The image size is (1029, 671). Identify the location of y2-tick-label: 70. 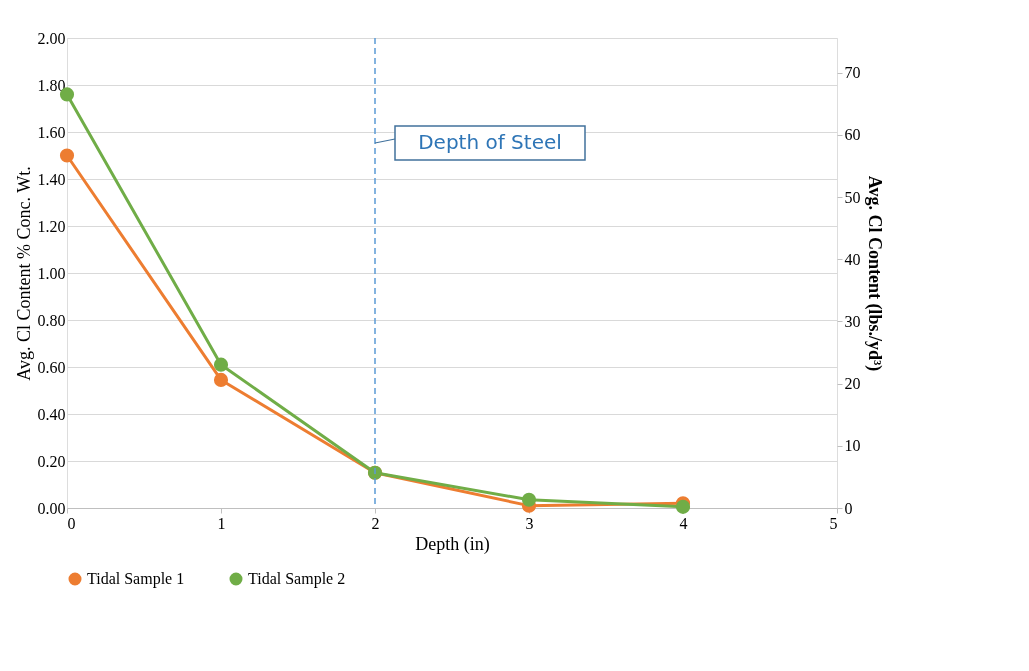
(852, 73).